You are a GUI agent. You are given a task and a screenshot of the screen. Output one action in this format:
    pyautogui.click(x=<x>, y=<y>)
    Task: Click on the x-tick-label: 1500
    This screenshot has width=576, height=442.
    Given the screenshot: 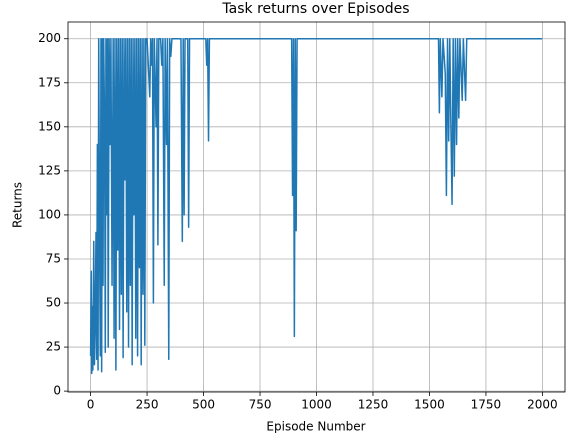 What is the action you would take?
    pyautogui.click(x=429, y=405)
    